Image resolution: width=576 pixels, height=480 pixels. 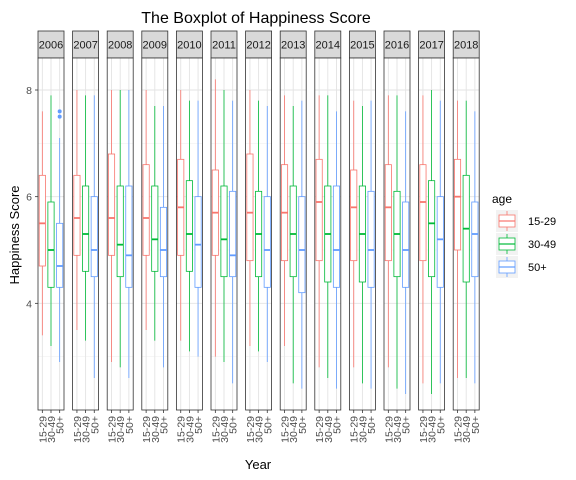 What do you see at coordinates (467, 237) in the screenshot?
I see `facet-panel-2018: 201815-2930-4950+` at bounding box center [467, 237].